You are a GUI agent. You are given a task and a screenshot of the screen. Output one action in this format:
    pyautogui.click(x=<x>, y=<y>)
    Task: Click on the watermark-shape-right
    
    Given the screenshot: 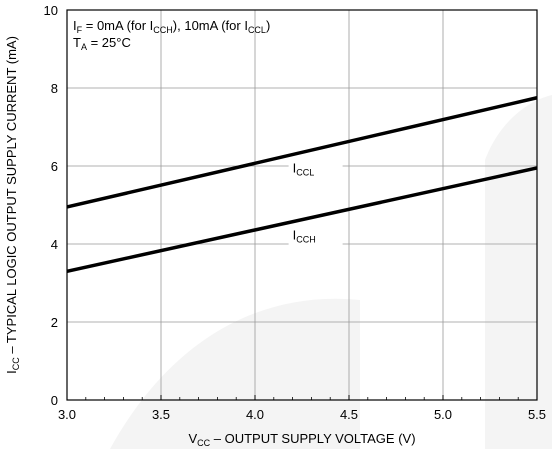 What is the action you would take?
    pyautogui.click(x=518, y=272)
    